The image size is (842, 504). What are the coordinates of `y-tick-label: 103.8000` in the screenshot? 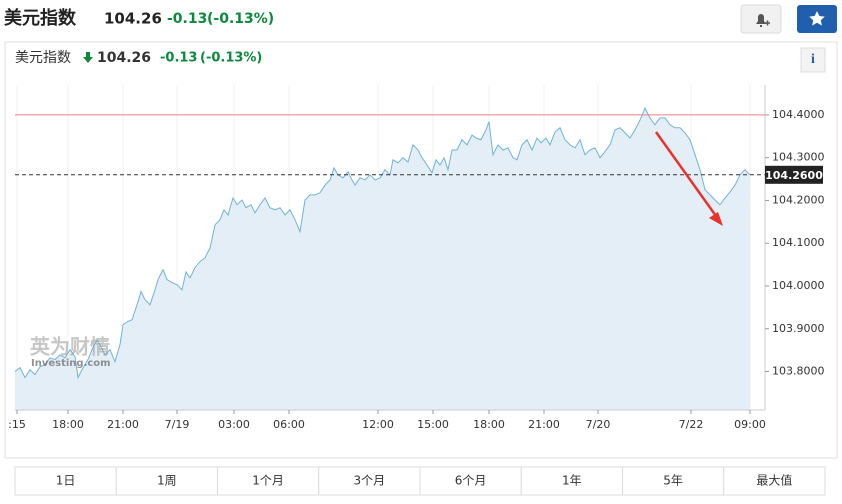 It's located at (798, 371).